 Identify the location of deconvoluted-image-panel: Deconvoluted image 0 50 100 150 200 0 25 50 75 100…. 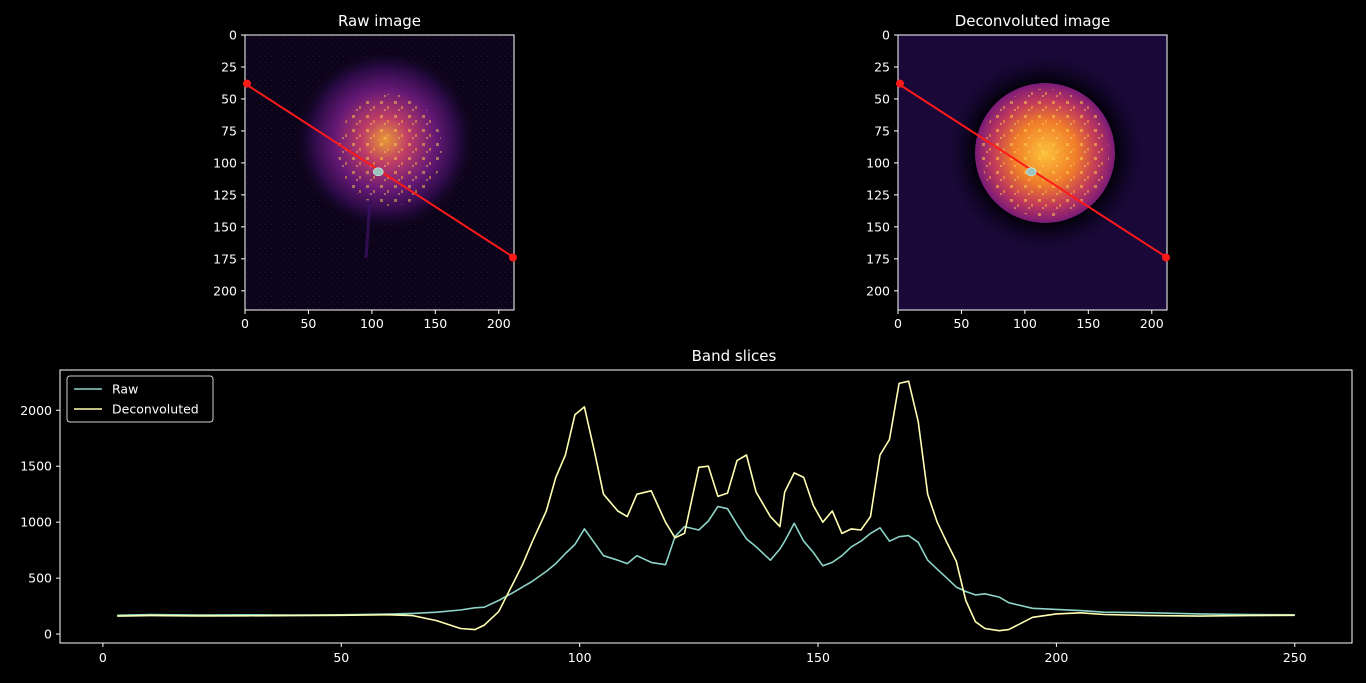
(1018, 171).